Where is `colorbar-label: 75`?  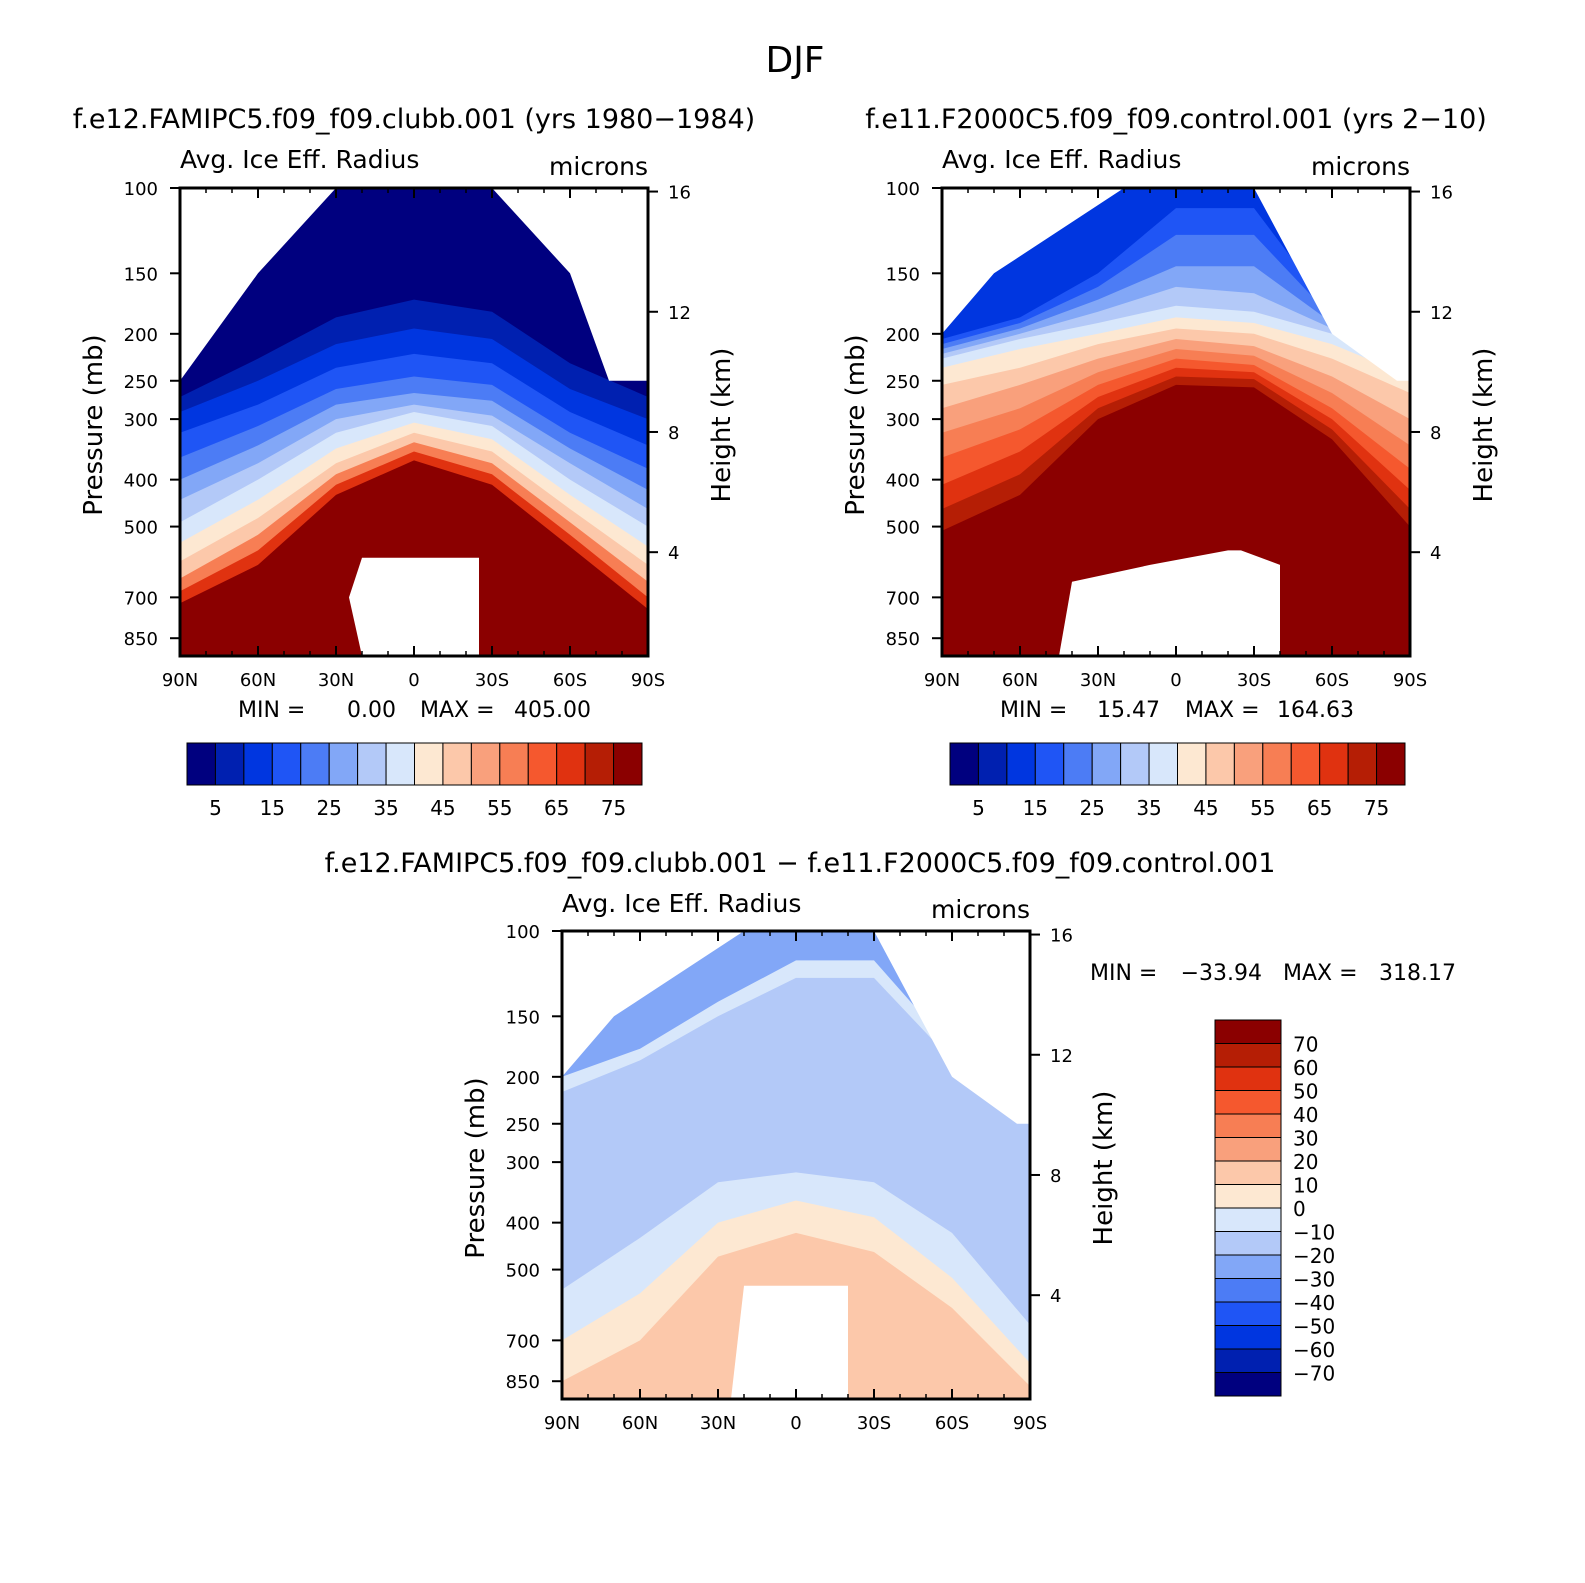 colorbar-label: 75 is located at coordinates (613, 808).